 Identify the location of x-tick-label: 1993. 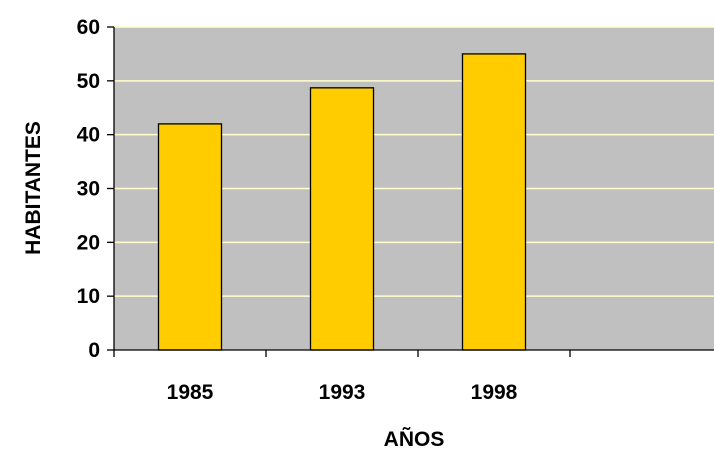
(342, 392).